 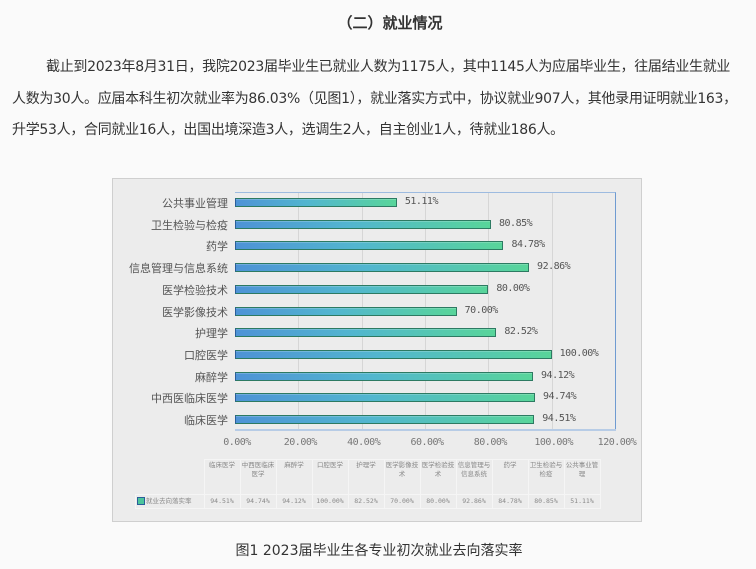 I want to click on data-table-header-cell: 护理学, so click(x=366, y=477).